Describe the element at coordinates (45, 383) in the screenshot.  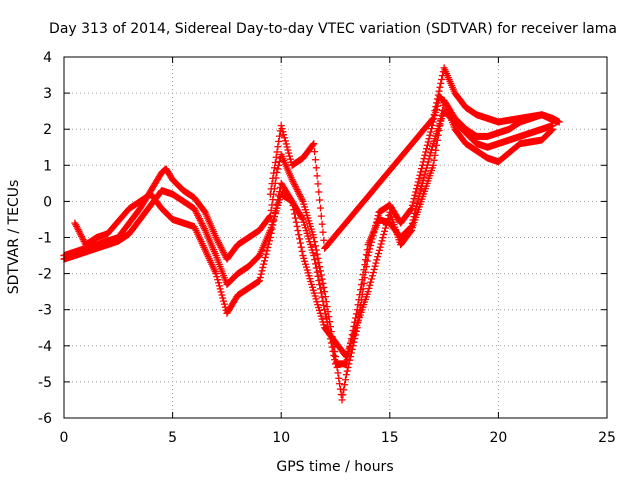
I see `y-tick-label: -5` at that location.